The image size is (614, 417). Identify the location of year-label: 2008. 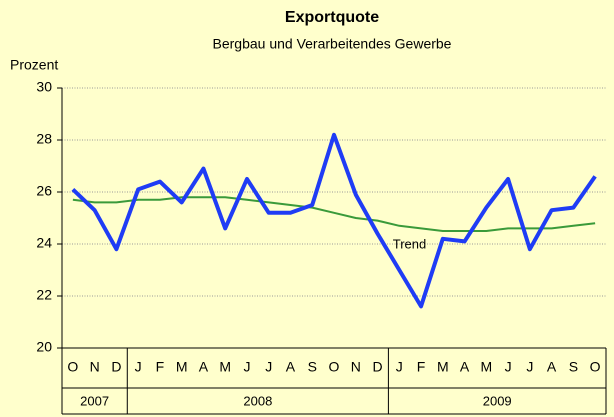
(257, 400).